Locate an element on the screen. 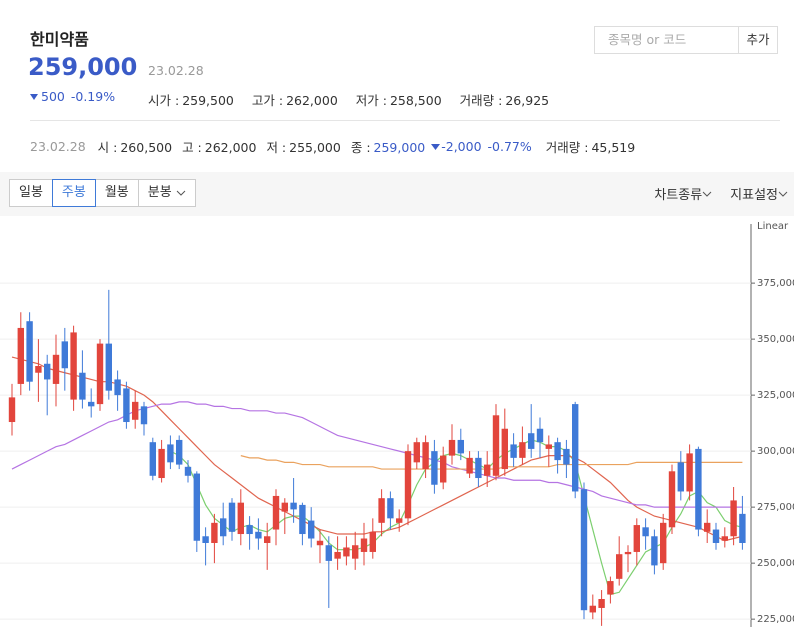 Image resolution: width=794 pixels, height=627 pixels. stat-label: 시가 : is located at coordinates (164, 100).